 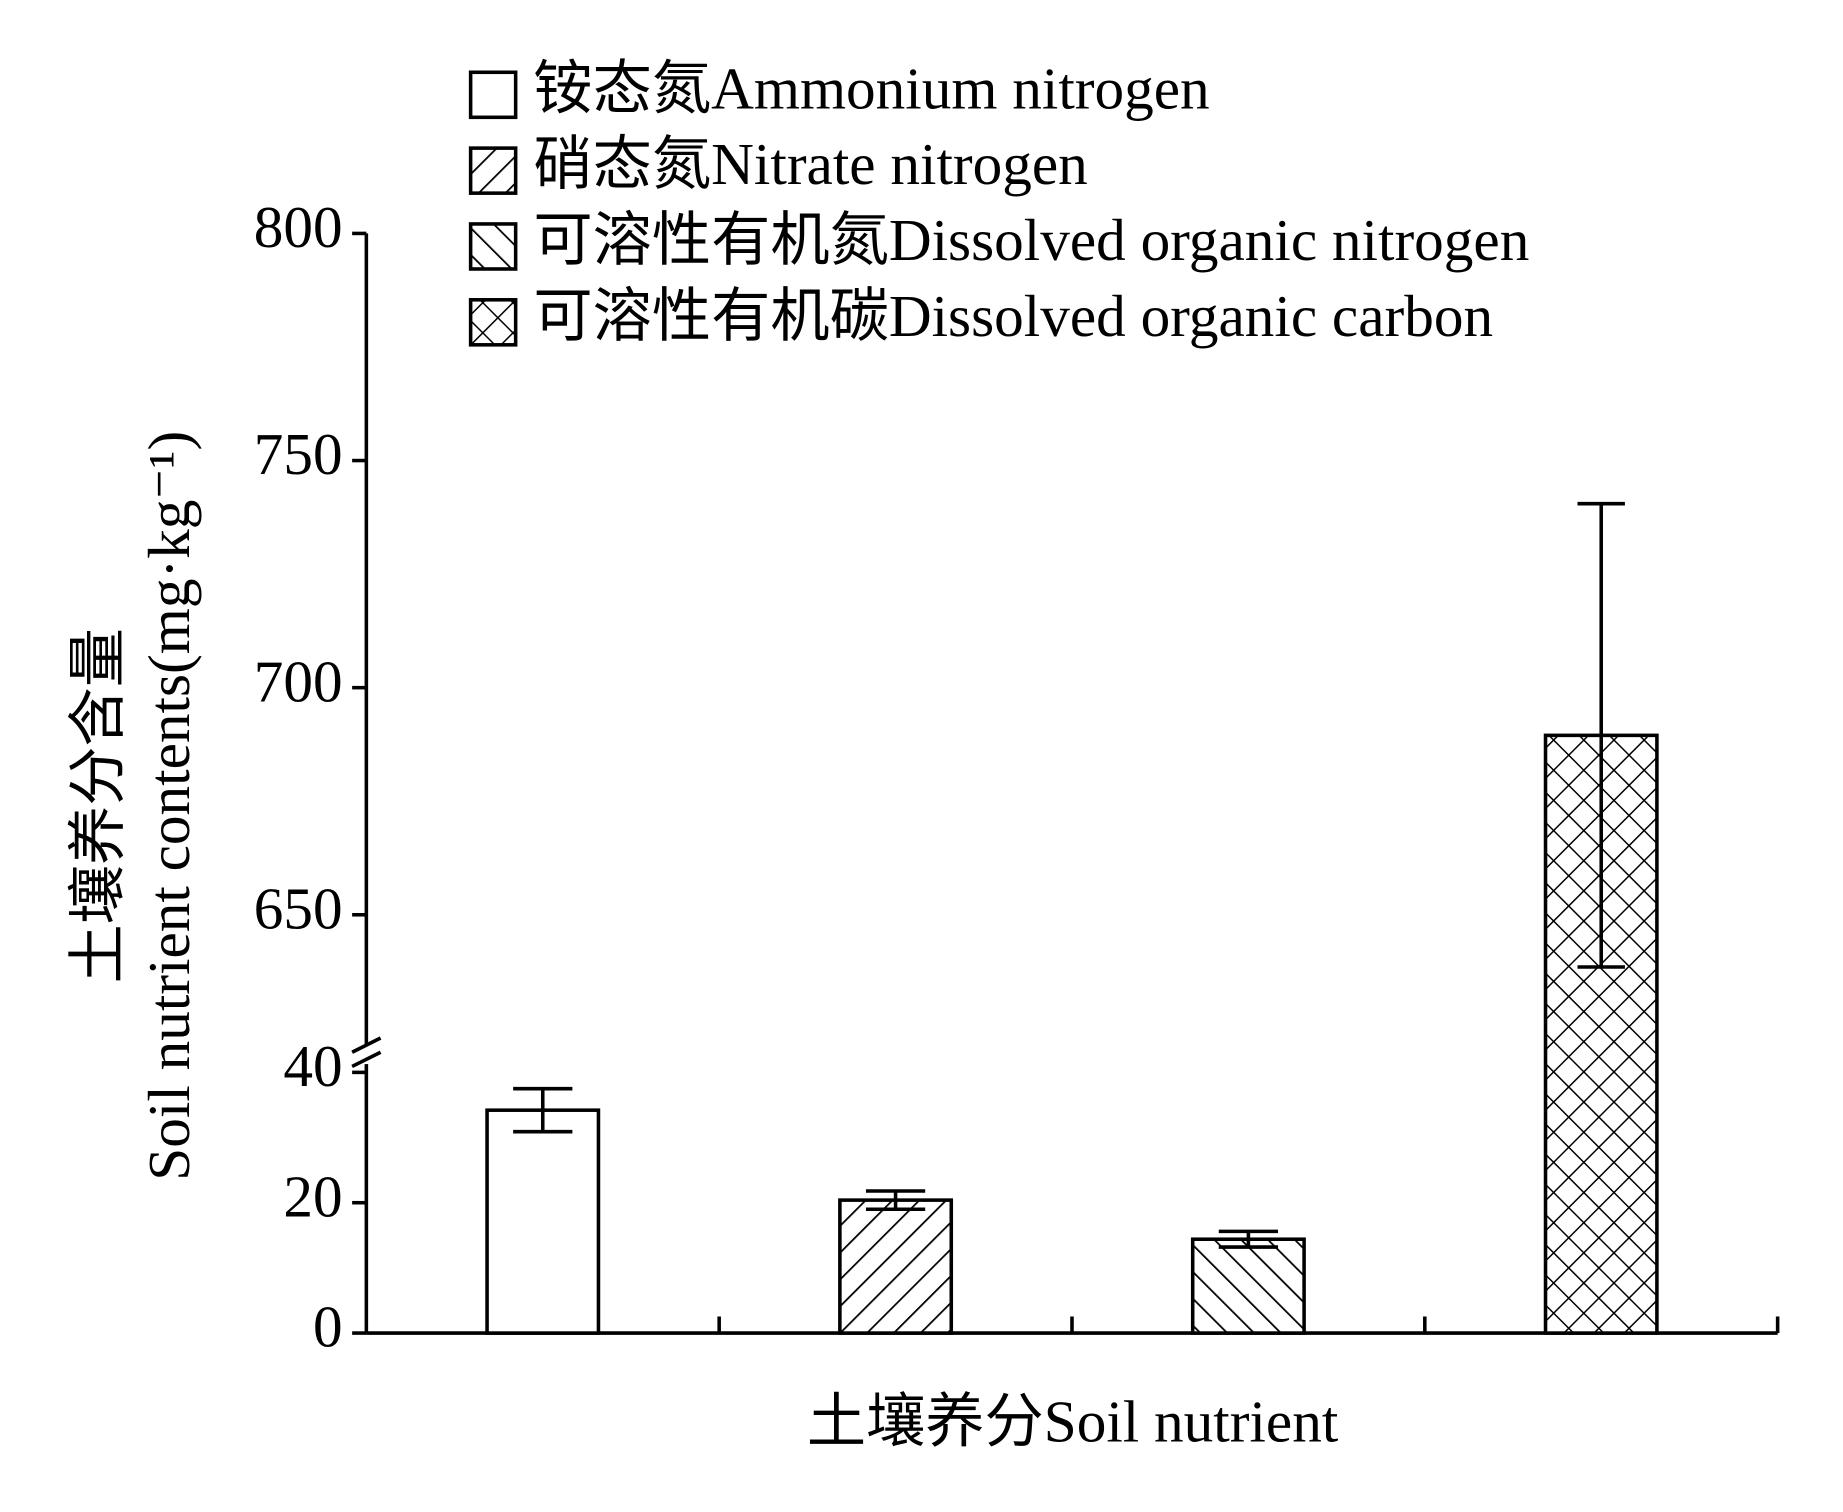 I want to click on y-tick-label: 650, so click(x=298, y=908).